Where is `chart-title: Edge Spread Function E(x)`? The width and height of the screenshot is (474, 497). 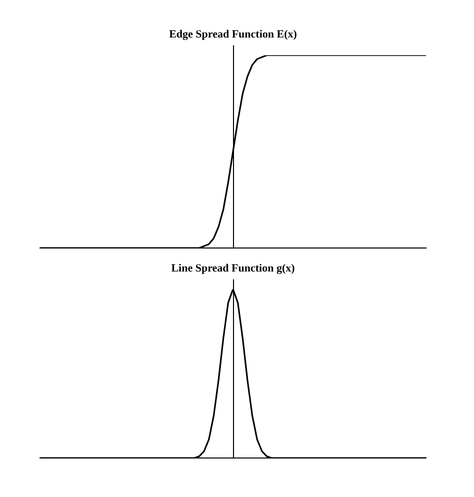 chart-title: Edge Spread Function E(x) is located at coordinates (233, 34).